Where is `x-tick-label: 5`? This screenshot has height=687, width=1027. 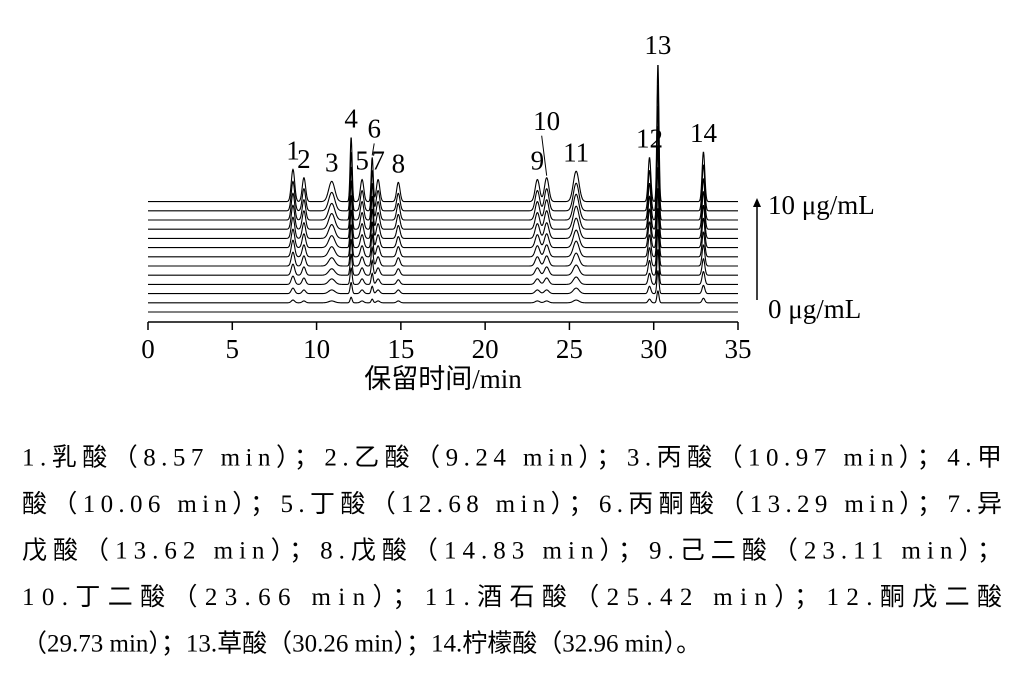
x-tick-label: 5 is located at coordinates (233, 349).